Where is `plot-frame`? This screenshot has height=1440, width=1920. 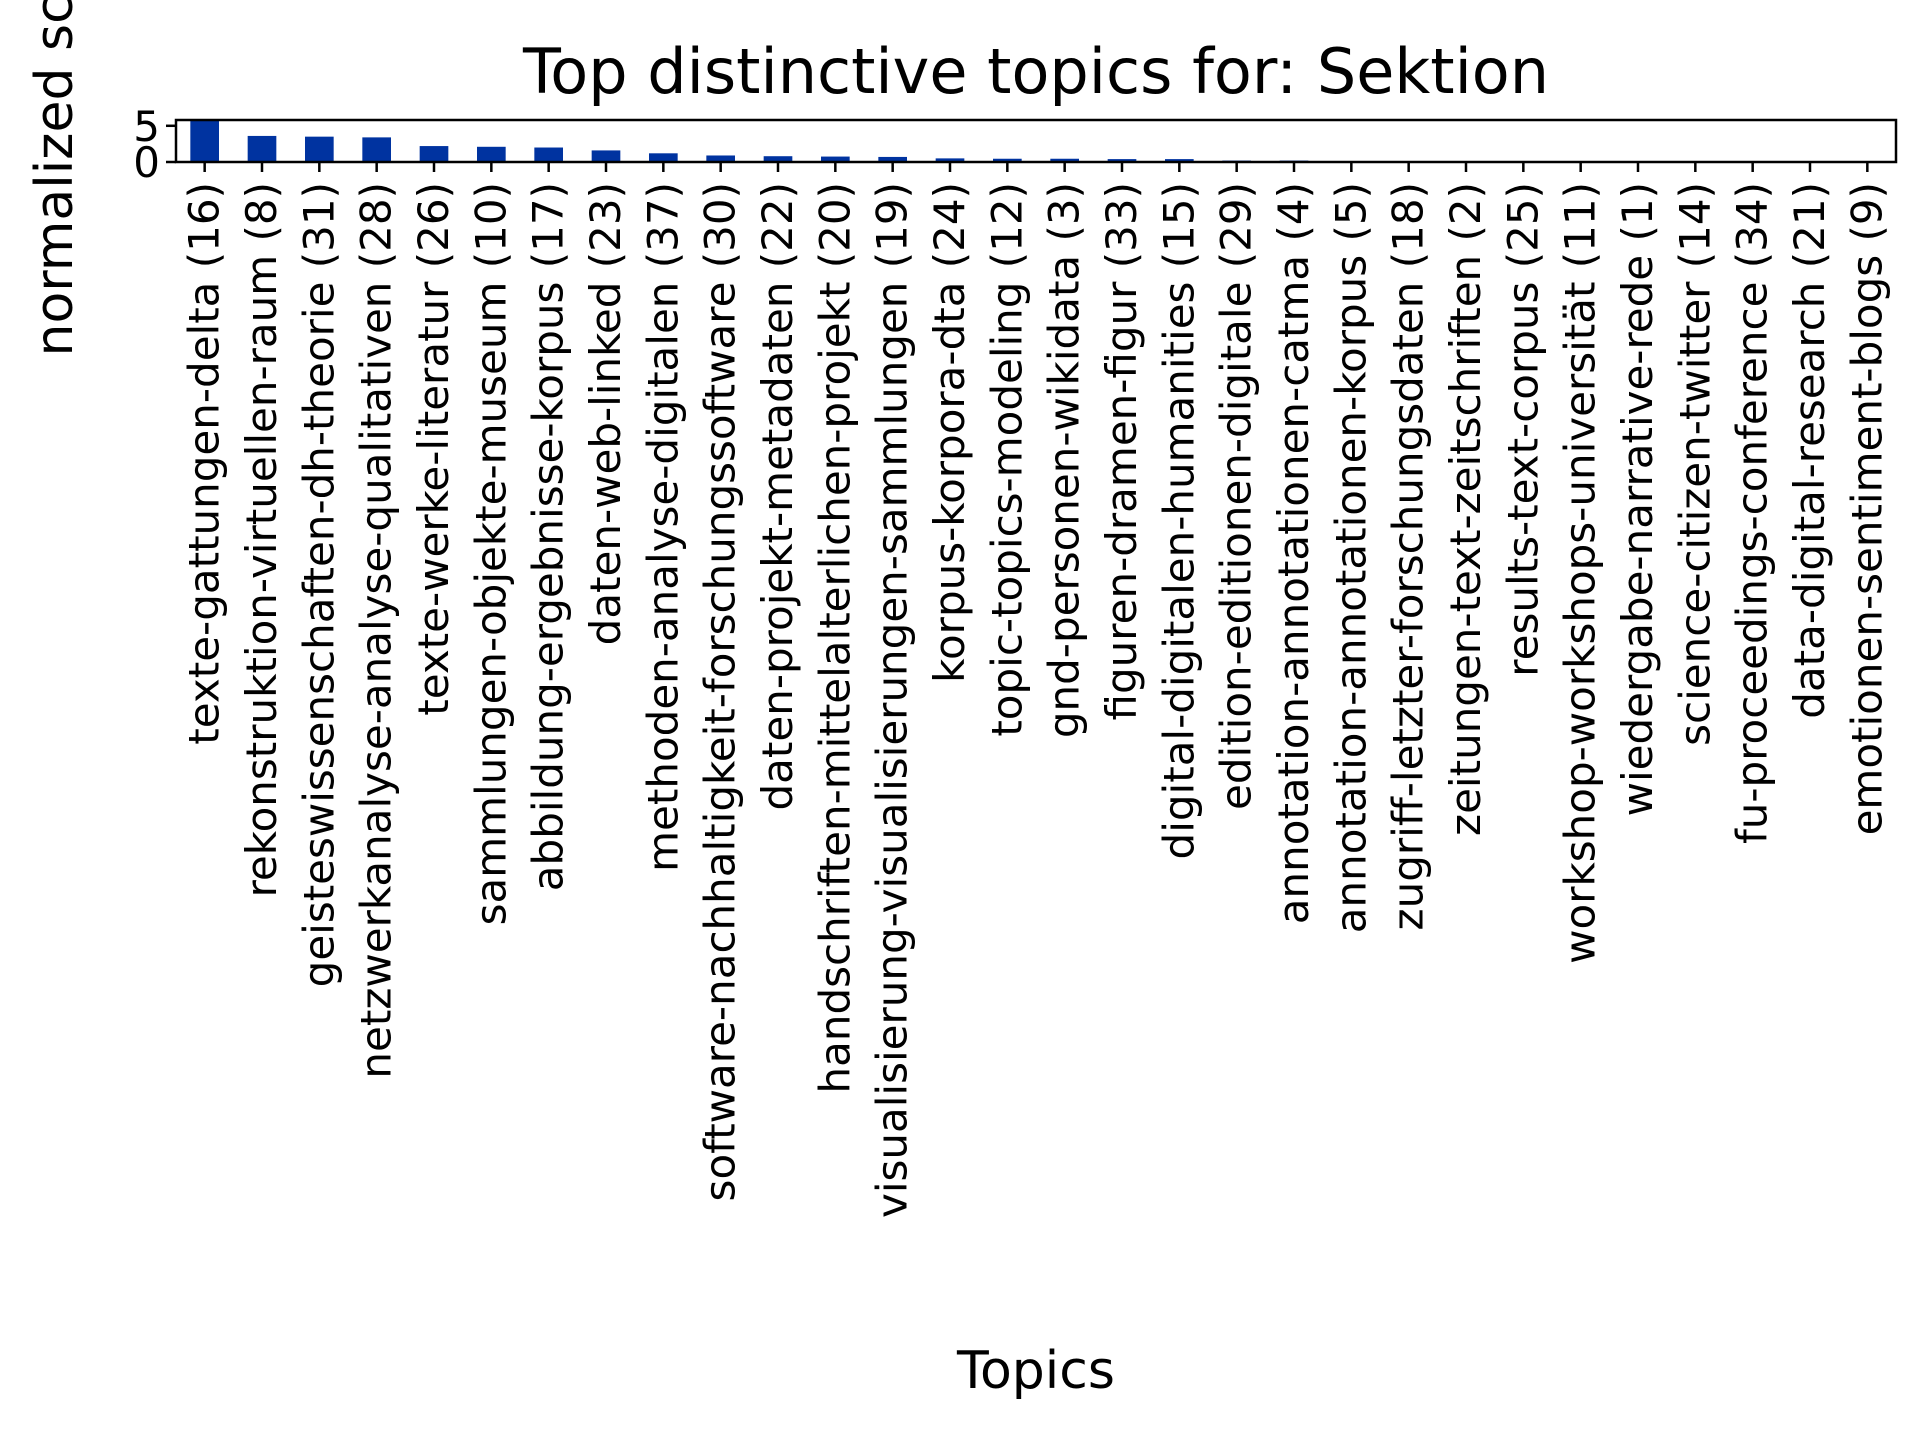
plot-frame is located at coordinates (1036, 141).